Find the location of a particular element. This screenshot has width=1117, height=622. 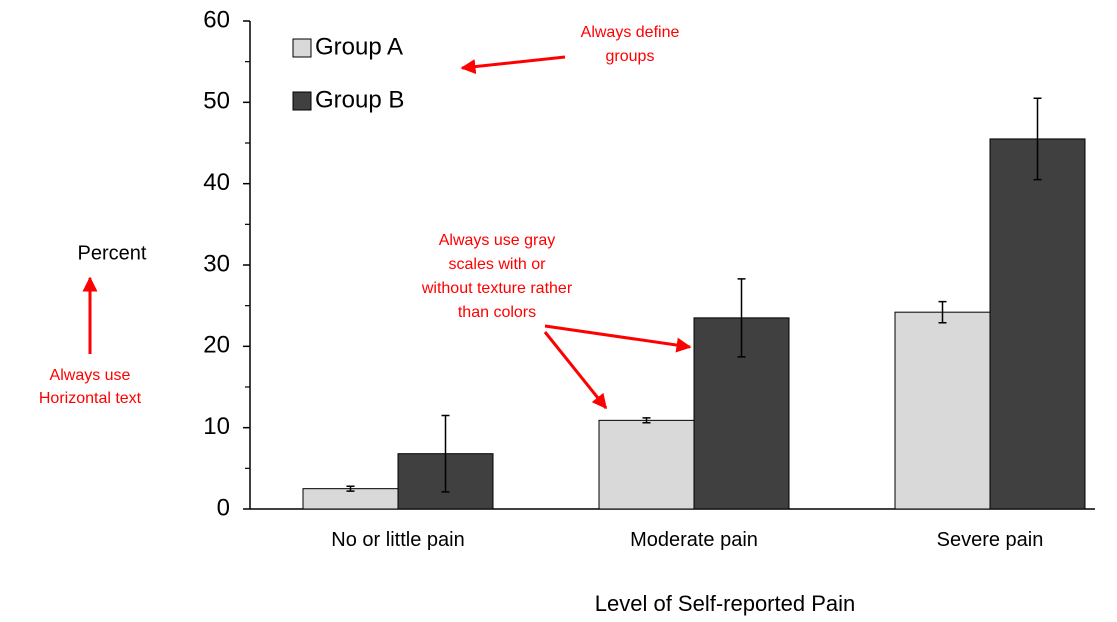

y-tick-label: 10 is located at coordinates (216, 426).